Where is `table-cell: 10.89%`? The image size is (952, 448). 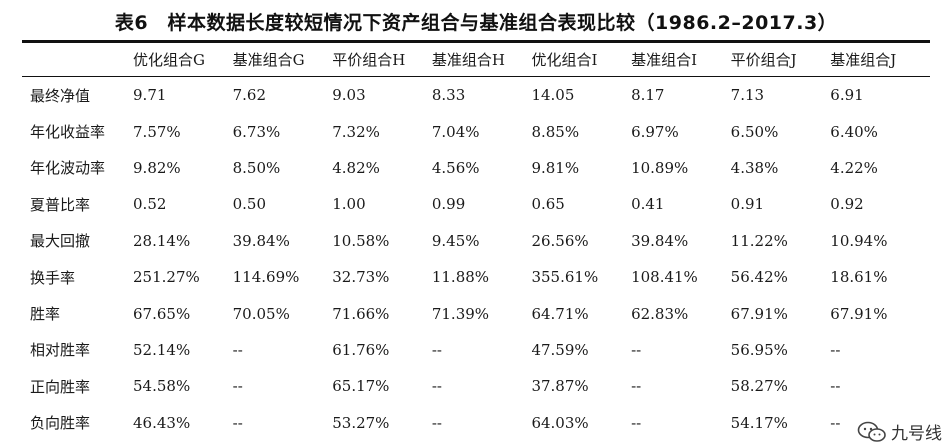 table-cell: 10.89% is located at coordinates (660, 167).